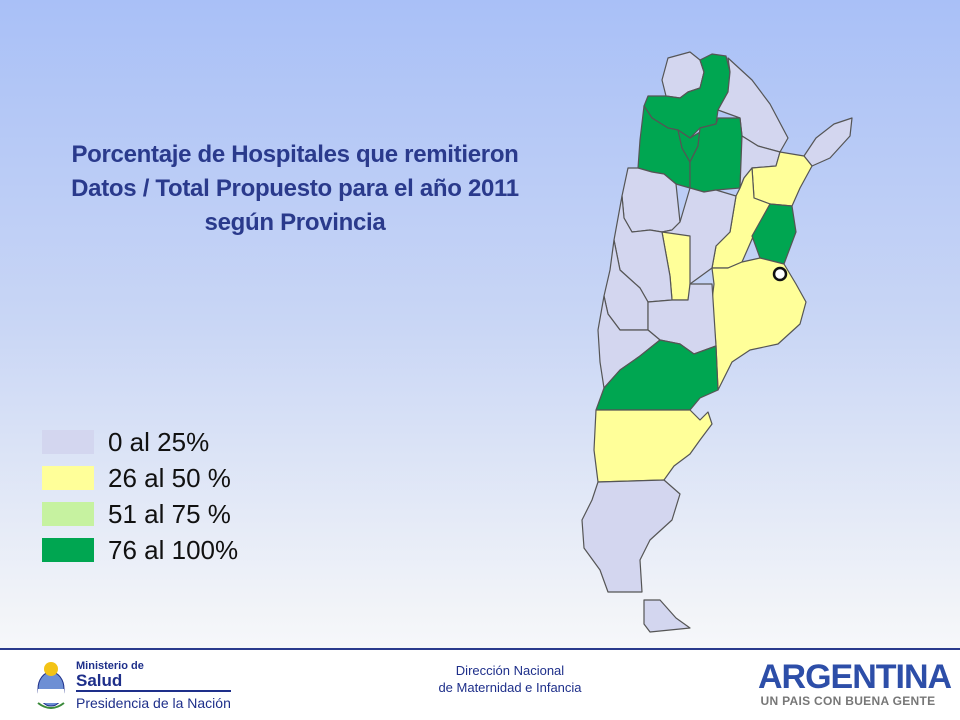 Image resolution: width=960 pixels, height=720 pixels. I want to click on title-line-1: Porcentaje de Hospitales que remitieron, so click(295, 154).